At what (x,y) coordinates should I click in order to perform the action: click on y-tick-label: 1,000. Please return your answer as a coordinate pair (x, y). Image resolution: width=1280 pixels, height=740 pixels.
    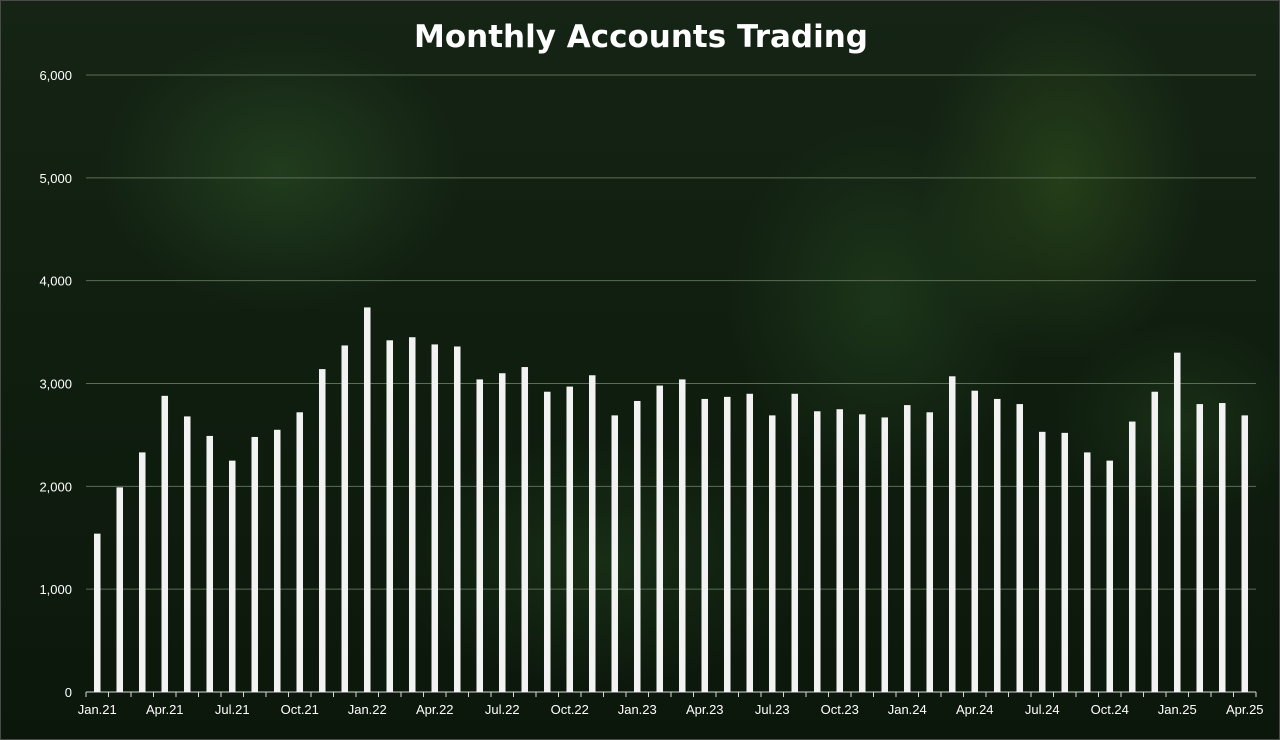
    Looking at the image, I should click on (55, 589).